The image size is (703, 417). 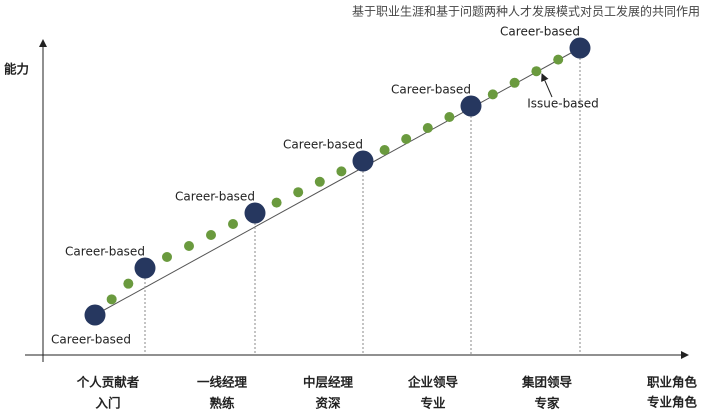 What do you see at coordinates (222, 382) in the screenshot?
I see `stage-label: 一线经理` at bounding box center [222, 382].